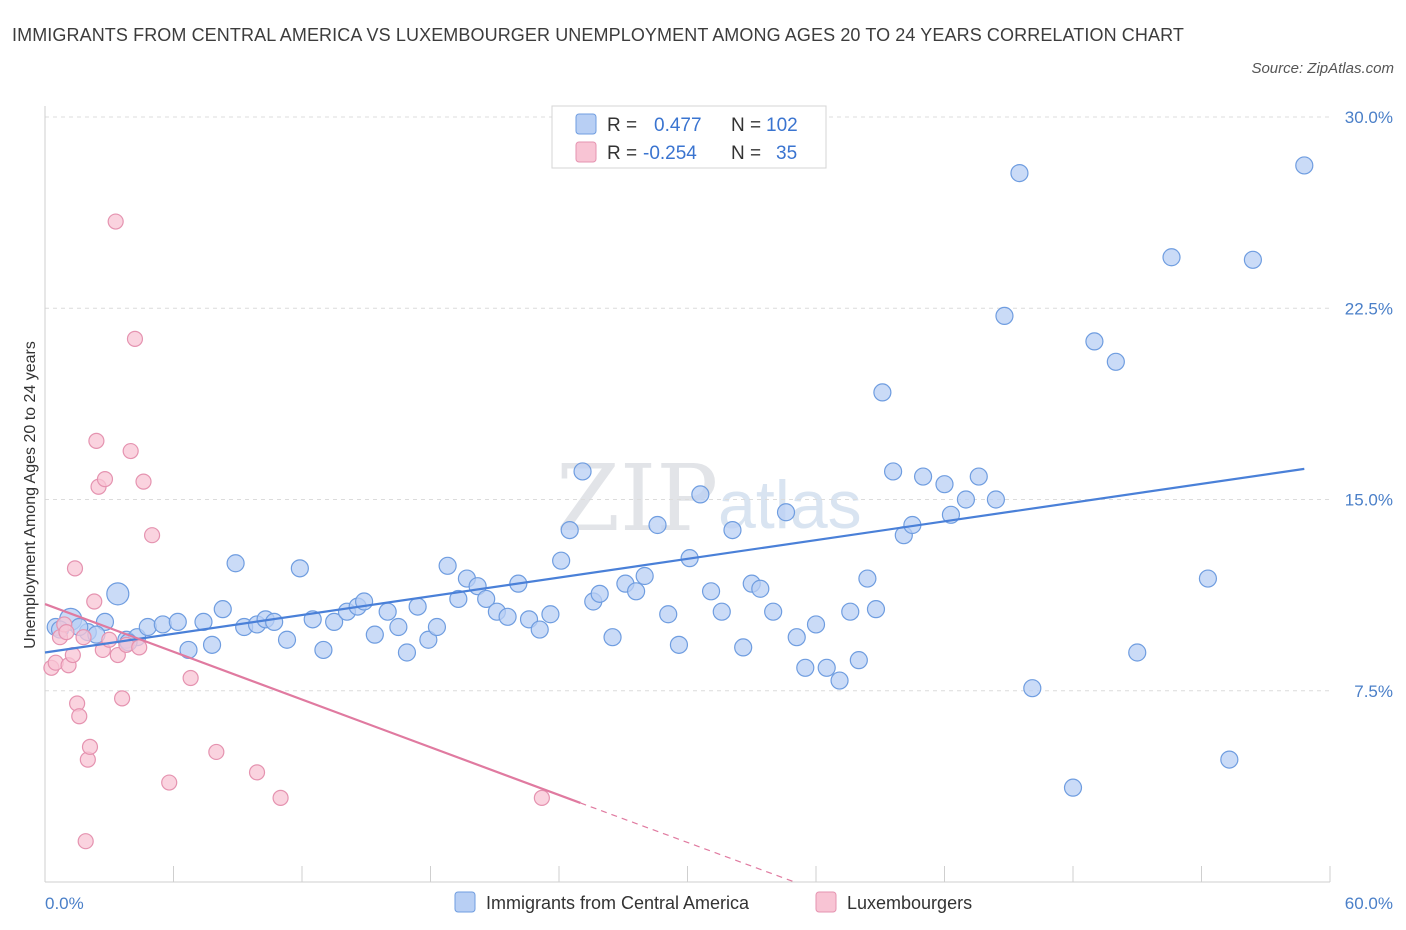 This screenshot has width=1406, height=930. Describe the element at coordinates (746, 153) in the screenshot. I see `legend-n-label-2: N =` at that location.